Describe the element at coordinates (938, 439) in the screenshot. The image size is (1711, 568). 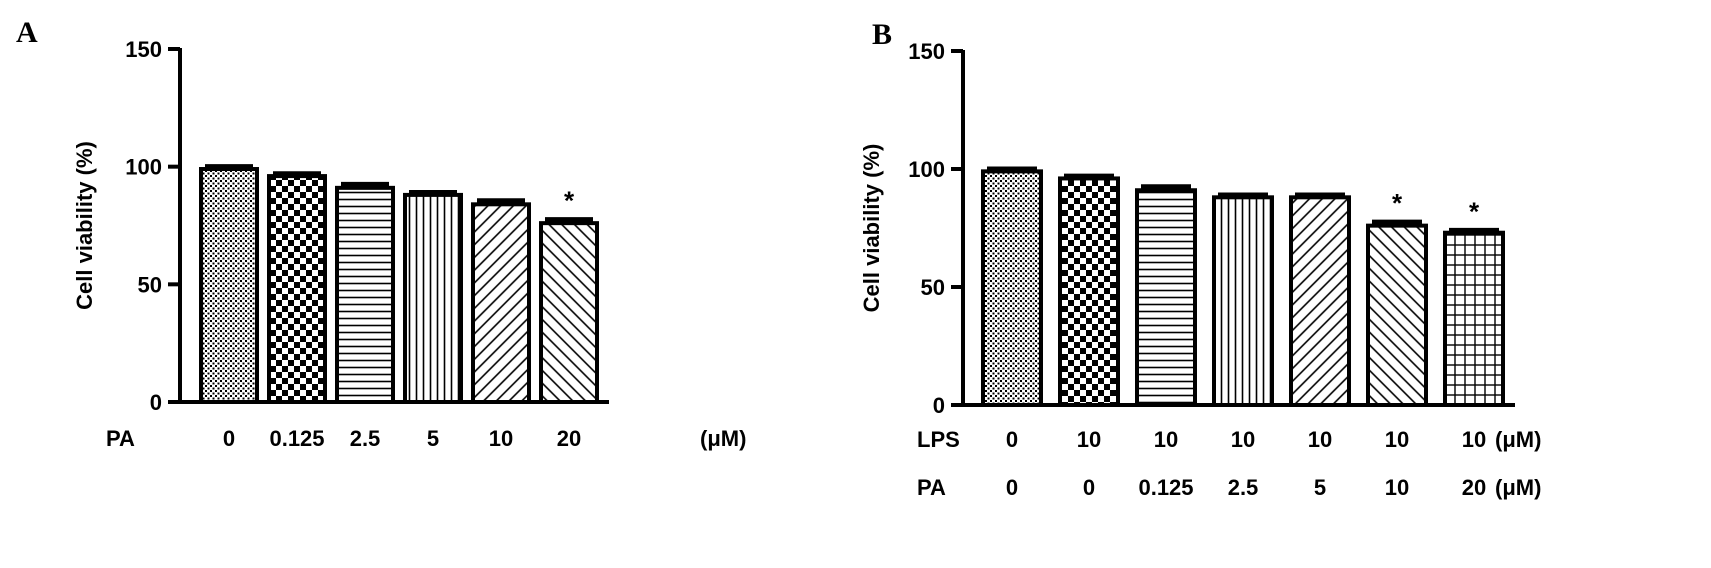
I see `row-label: LPS` at that location.